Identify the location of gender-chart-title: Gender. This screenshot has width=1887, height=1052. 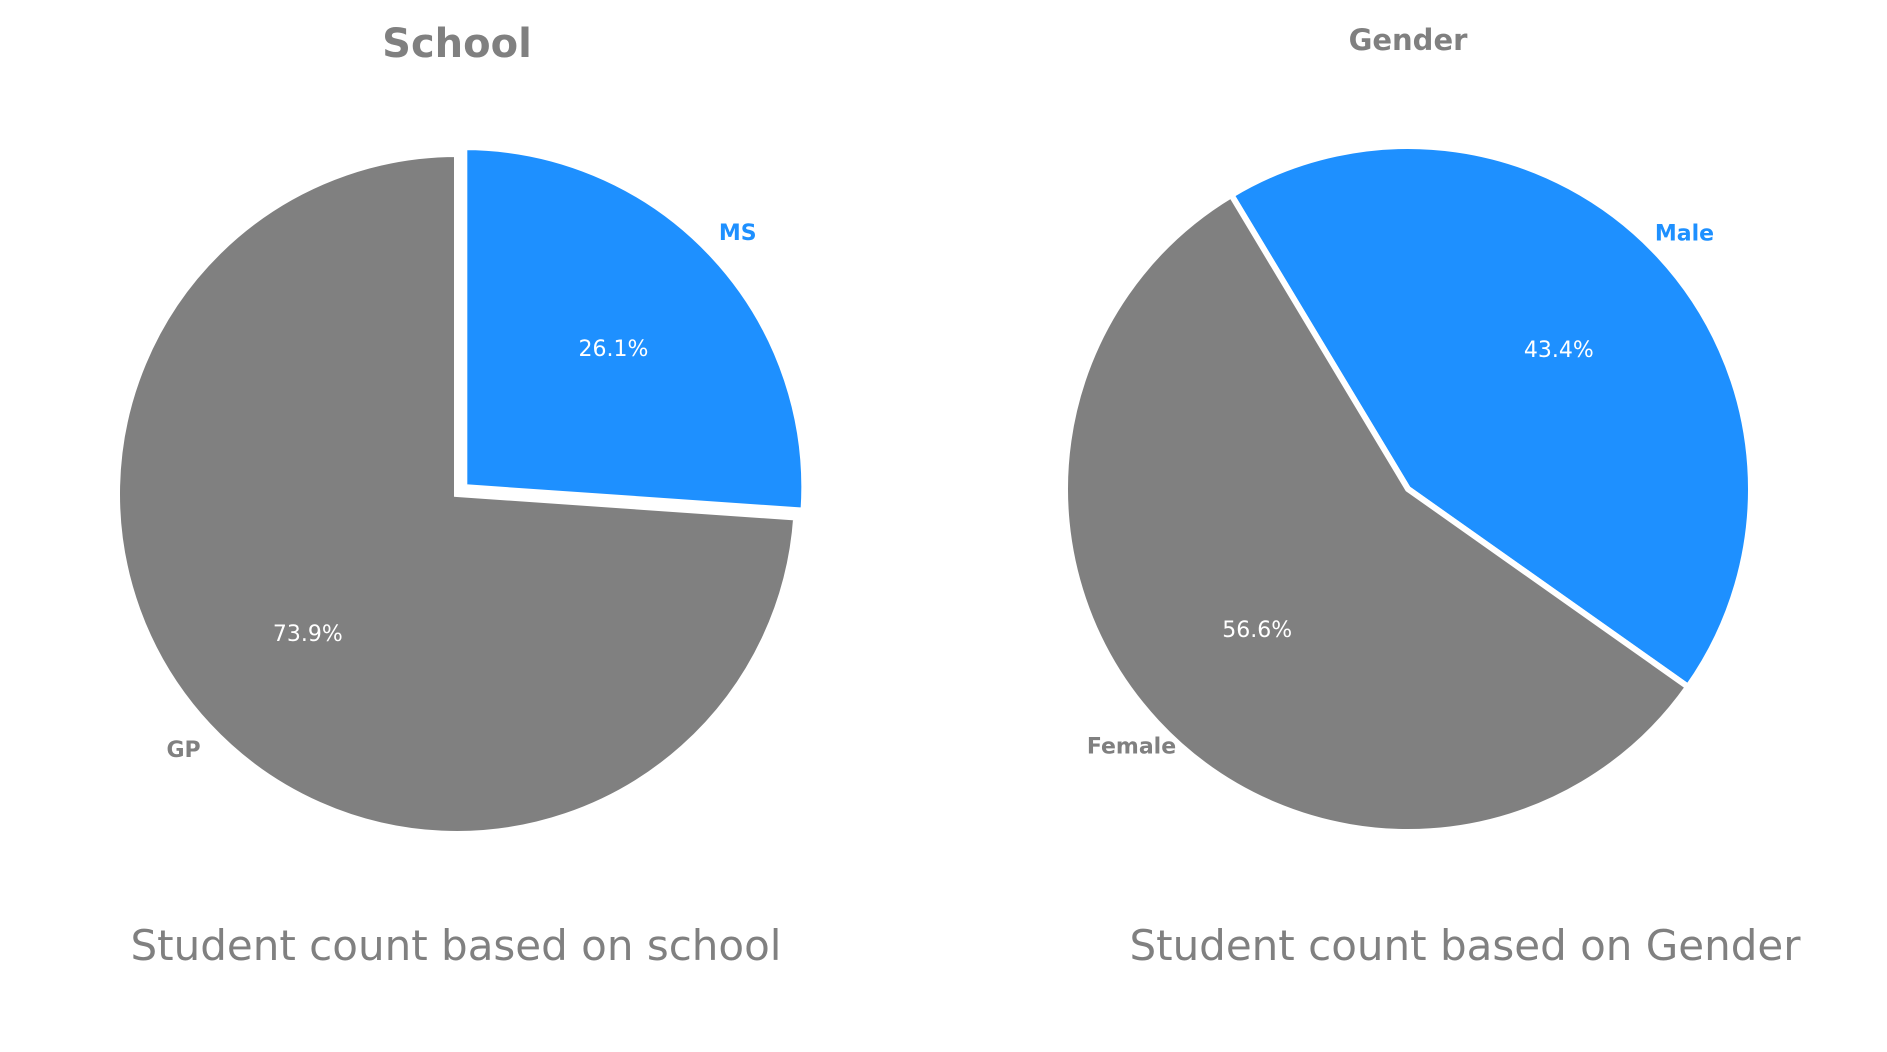
(1409, 40).